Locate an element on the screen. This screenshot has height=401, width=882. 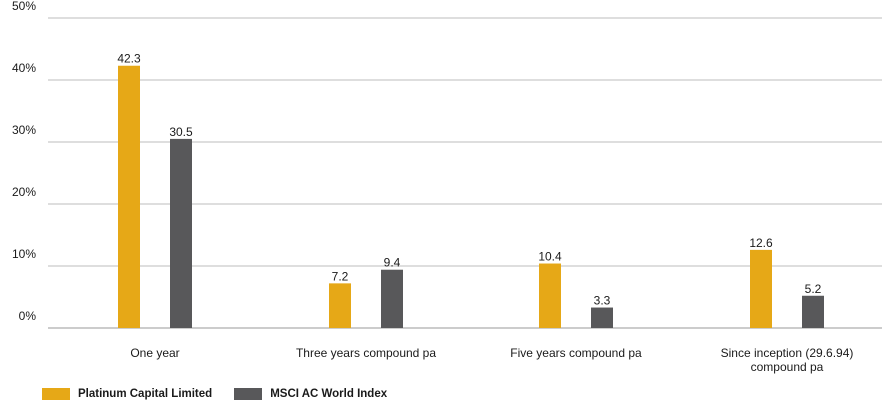
data-label: 9.4 is located at coordinates (392, 263).